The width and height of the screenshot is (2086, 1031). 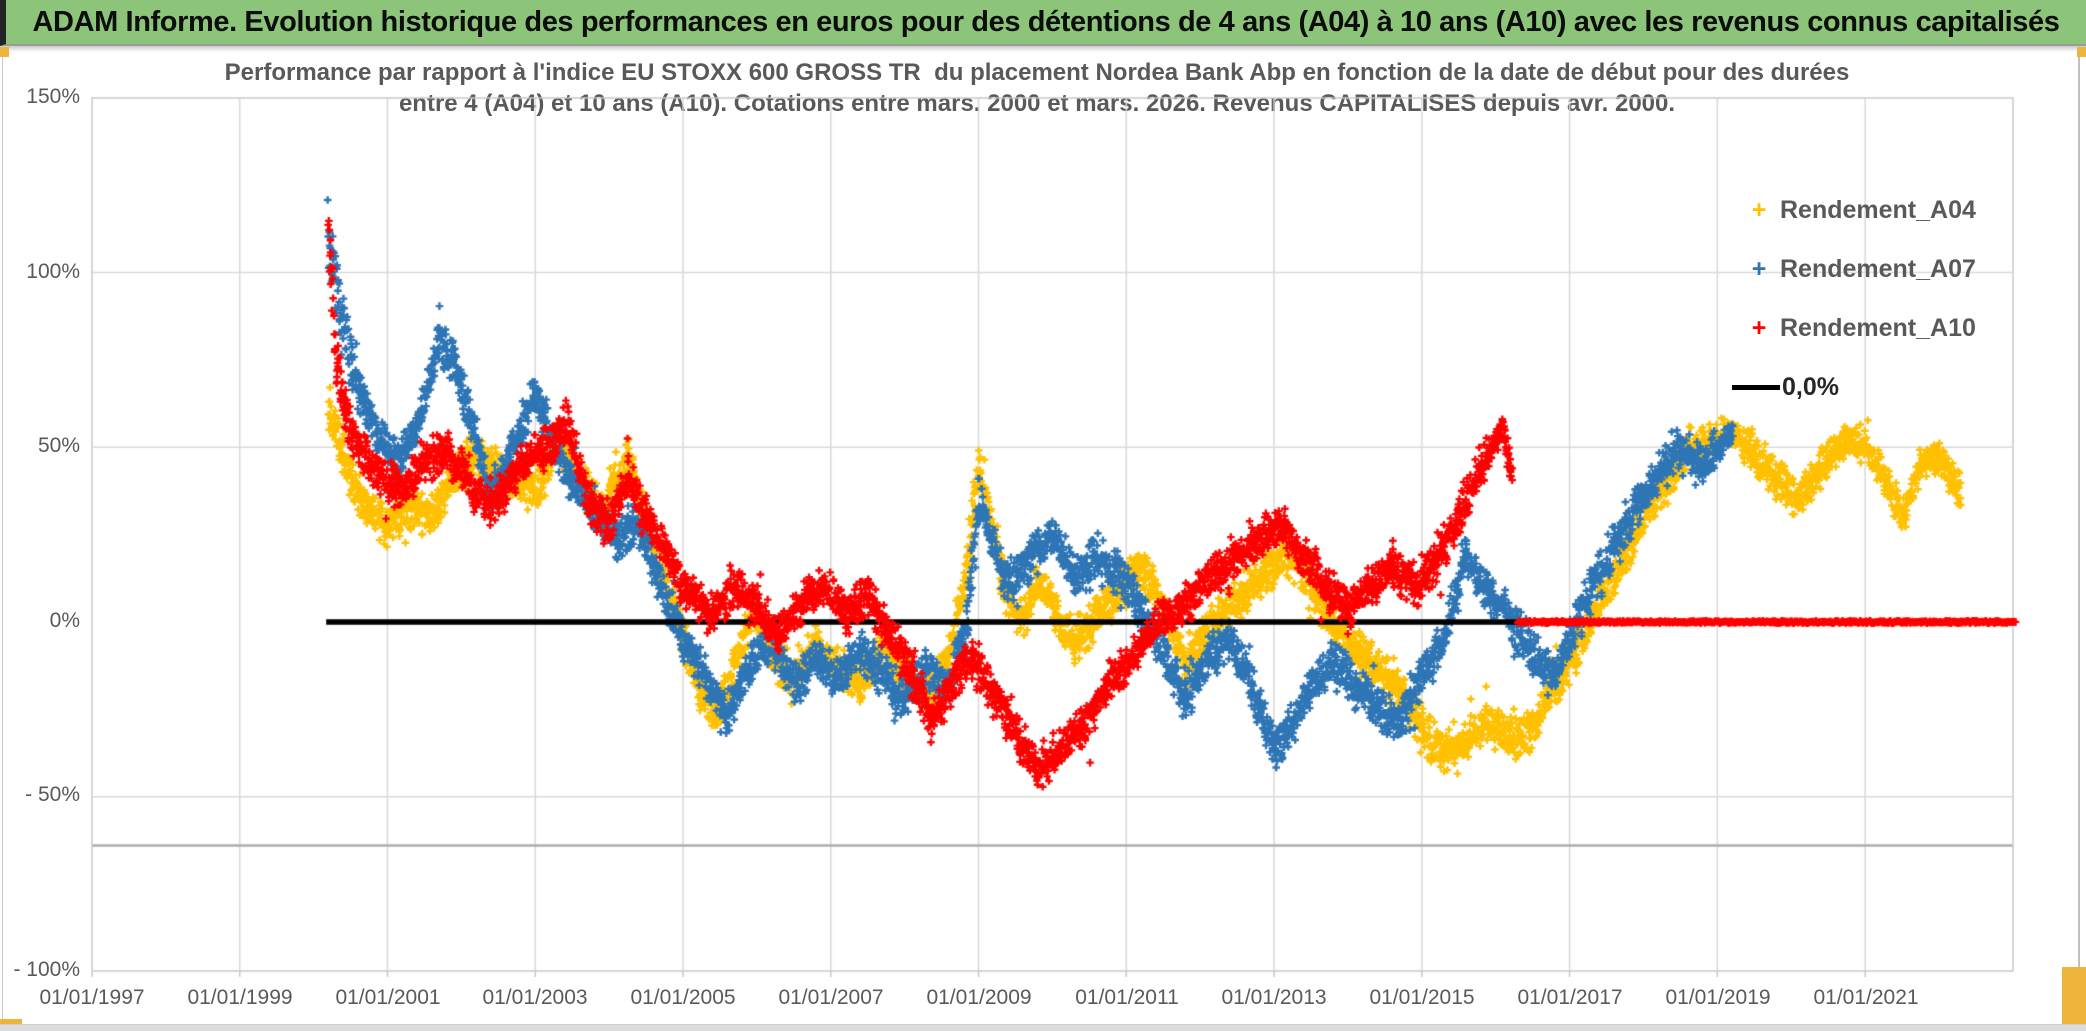 I want to click on legend-label: Rendement_A10, so click(x=1878, y=328).